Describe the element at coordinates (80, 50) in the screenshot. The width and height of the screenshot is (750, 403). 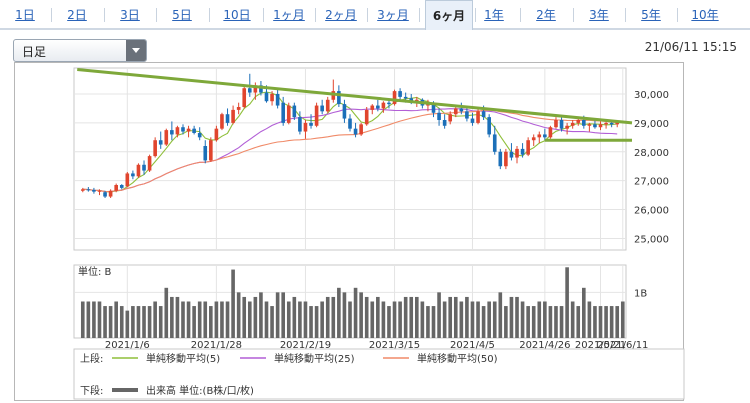
I see `interval-select: 日足` at that location.